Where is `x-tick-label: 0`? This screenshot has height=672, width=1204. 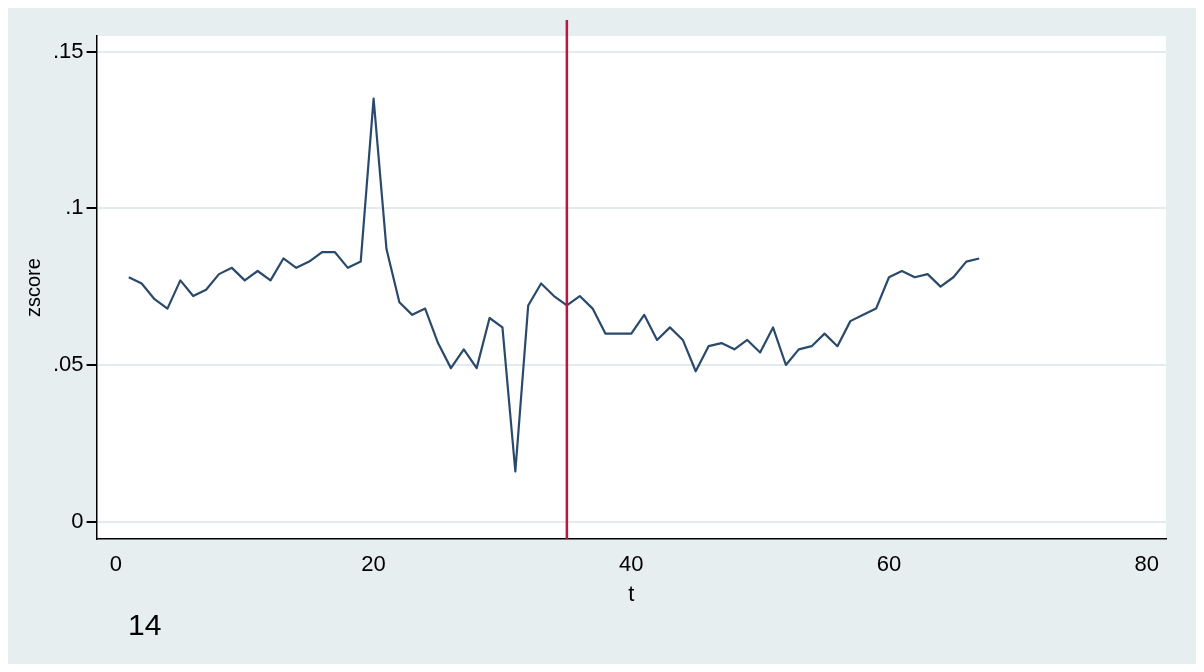
x-tick-label: 0 is located at coordinates (116, 564).